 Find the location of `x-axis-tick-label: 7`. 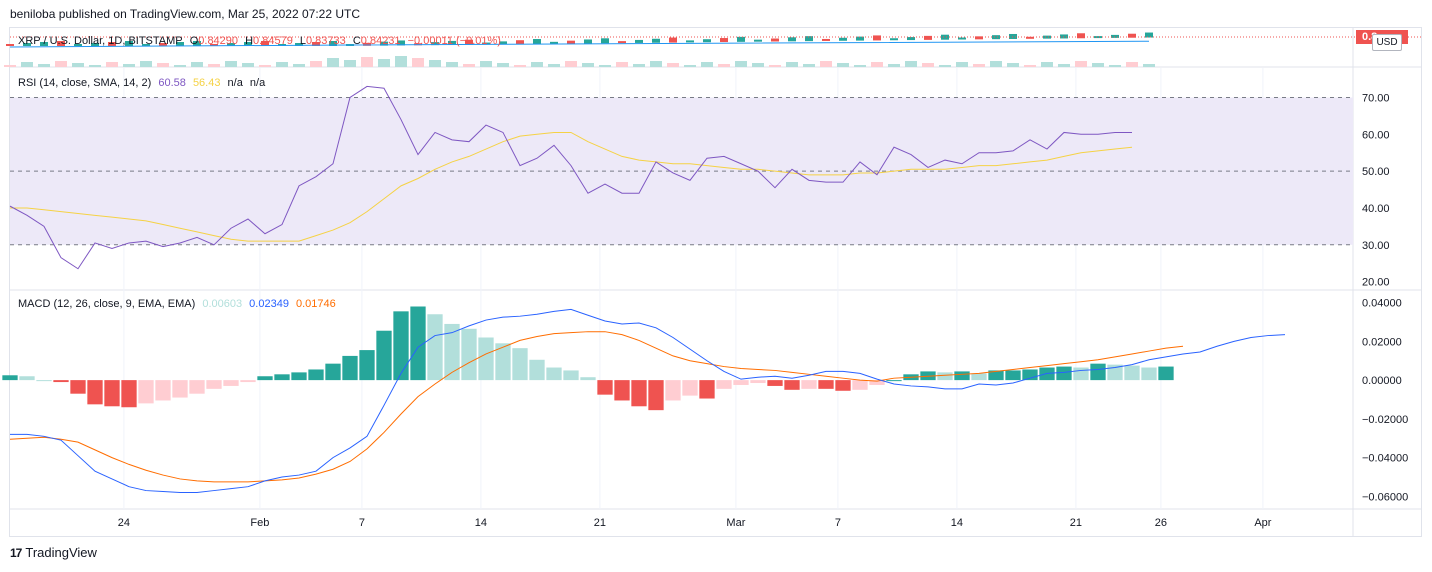

x-axis-tick-label: 7 is located at coordinates (838, 523).